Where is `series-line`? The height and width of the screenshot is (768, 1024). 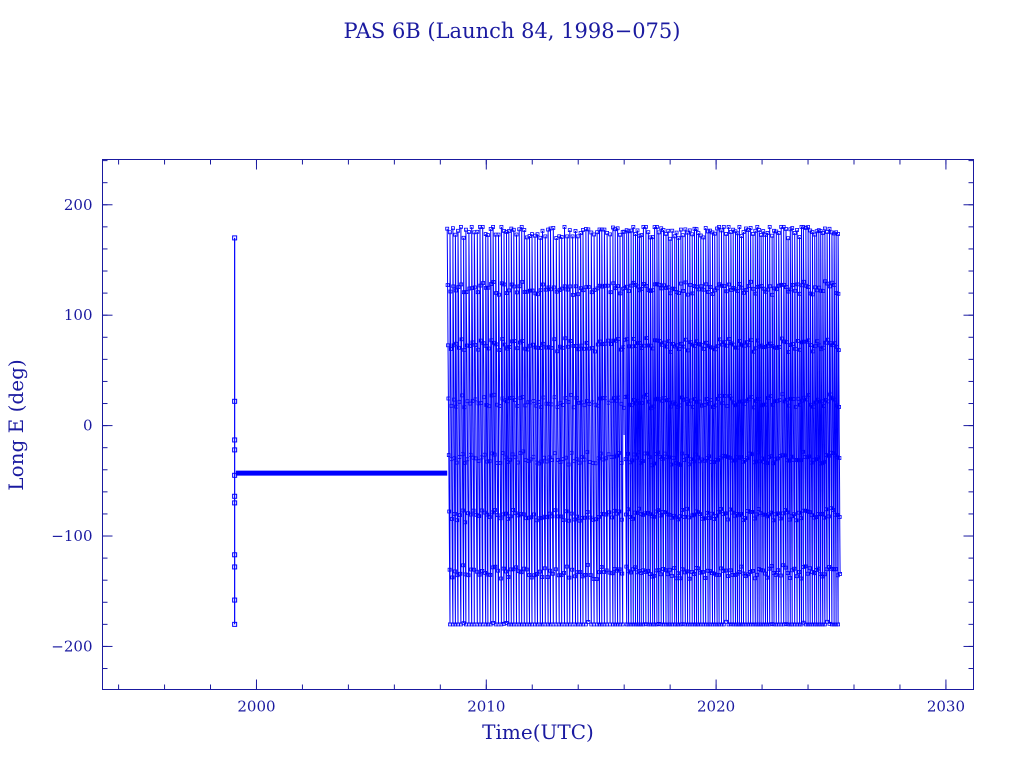 series-line is located at coordinates (732, 425).